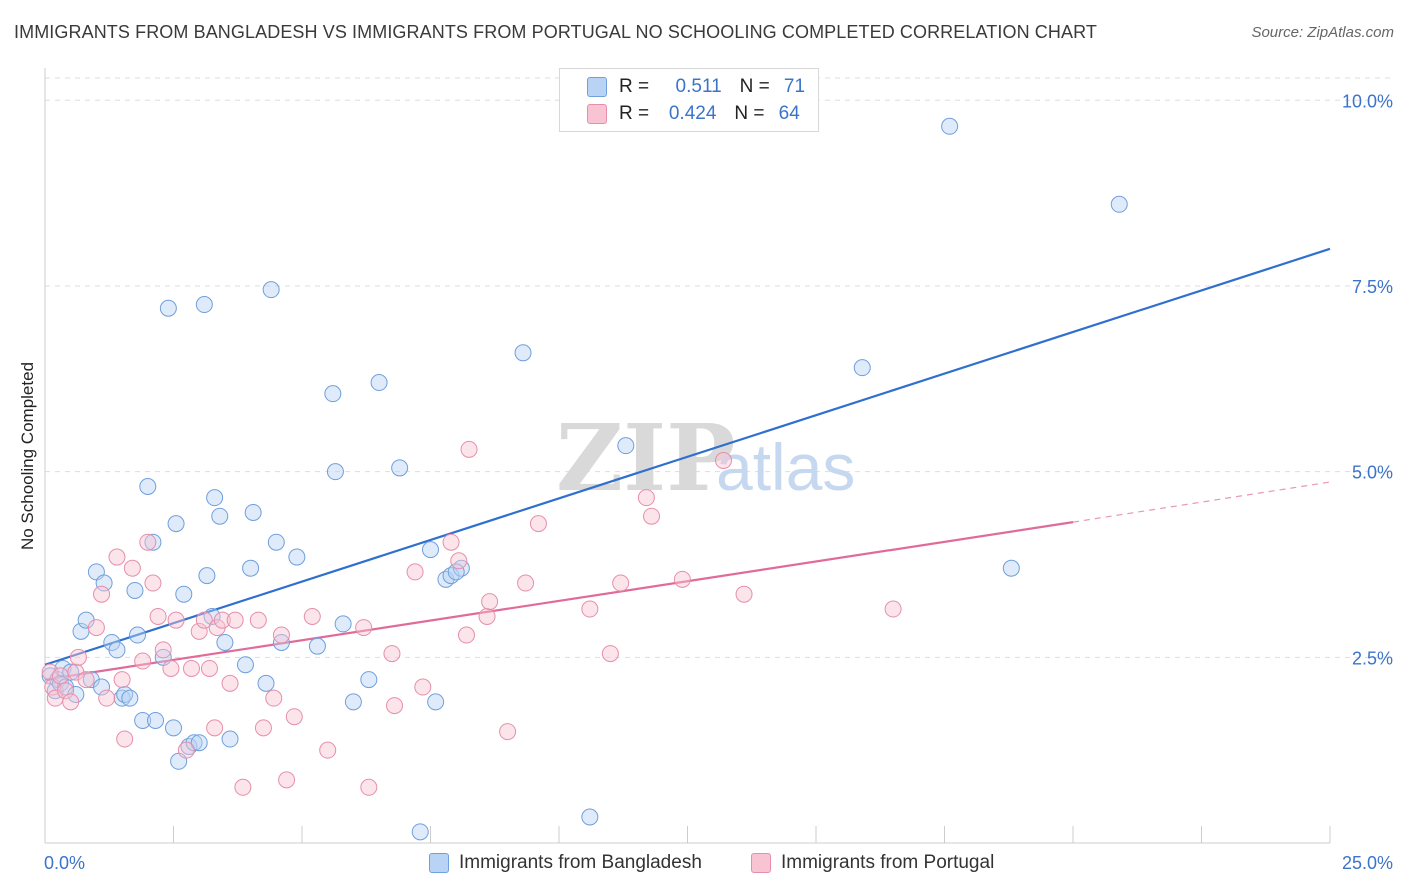 Image resolution: width=1406 pixels, height=892 pixels. What do you see at coordinates (597, 114) in the screenshot?
I see `legend-swatch-portugal` at bounding box center [597, 114].